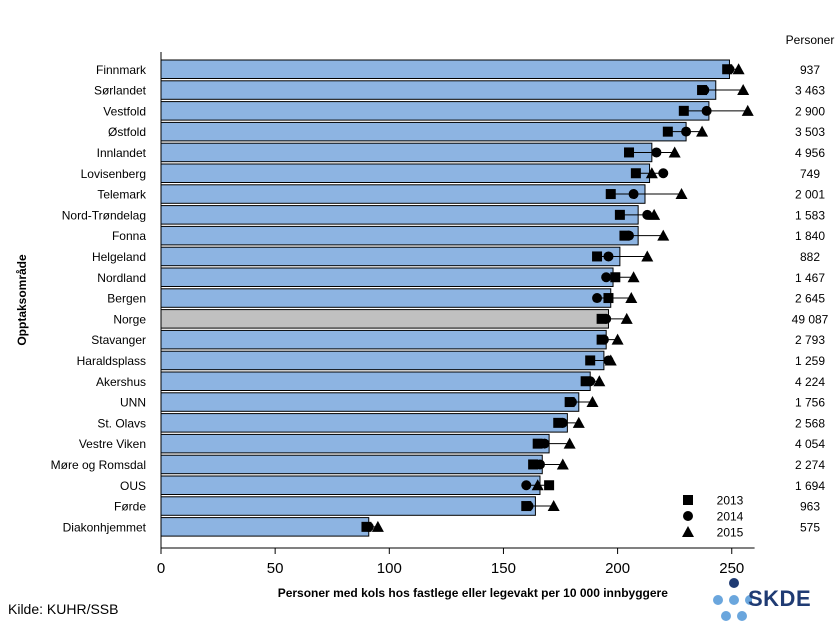  I want to click on persons-value: 882, so click(810, 257).